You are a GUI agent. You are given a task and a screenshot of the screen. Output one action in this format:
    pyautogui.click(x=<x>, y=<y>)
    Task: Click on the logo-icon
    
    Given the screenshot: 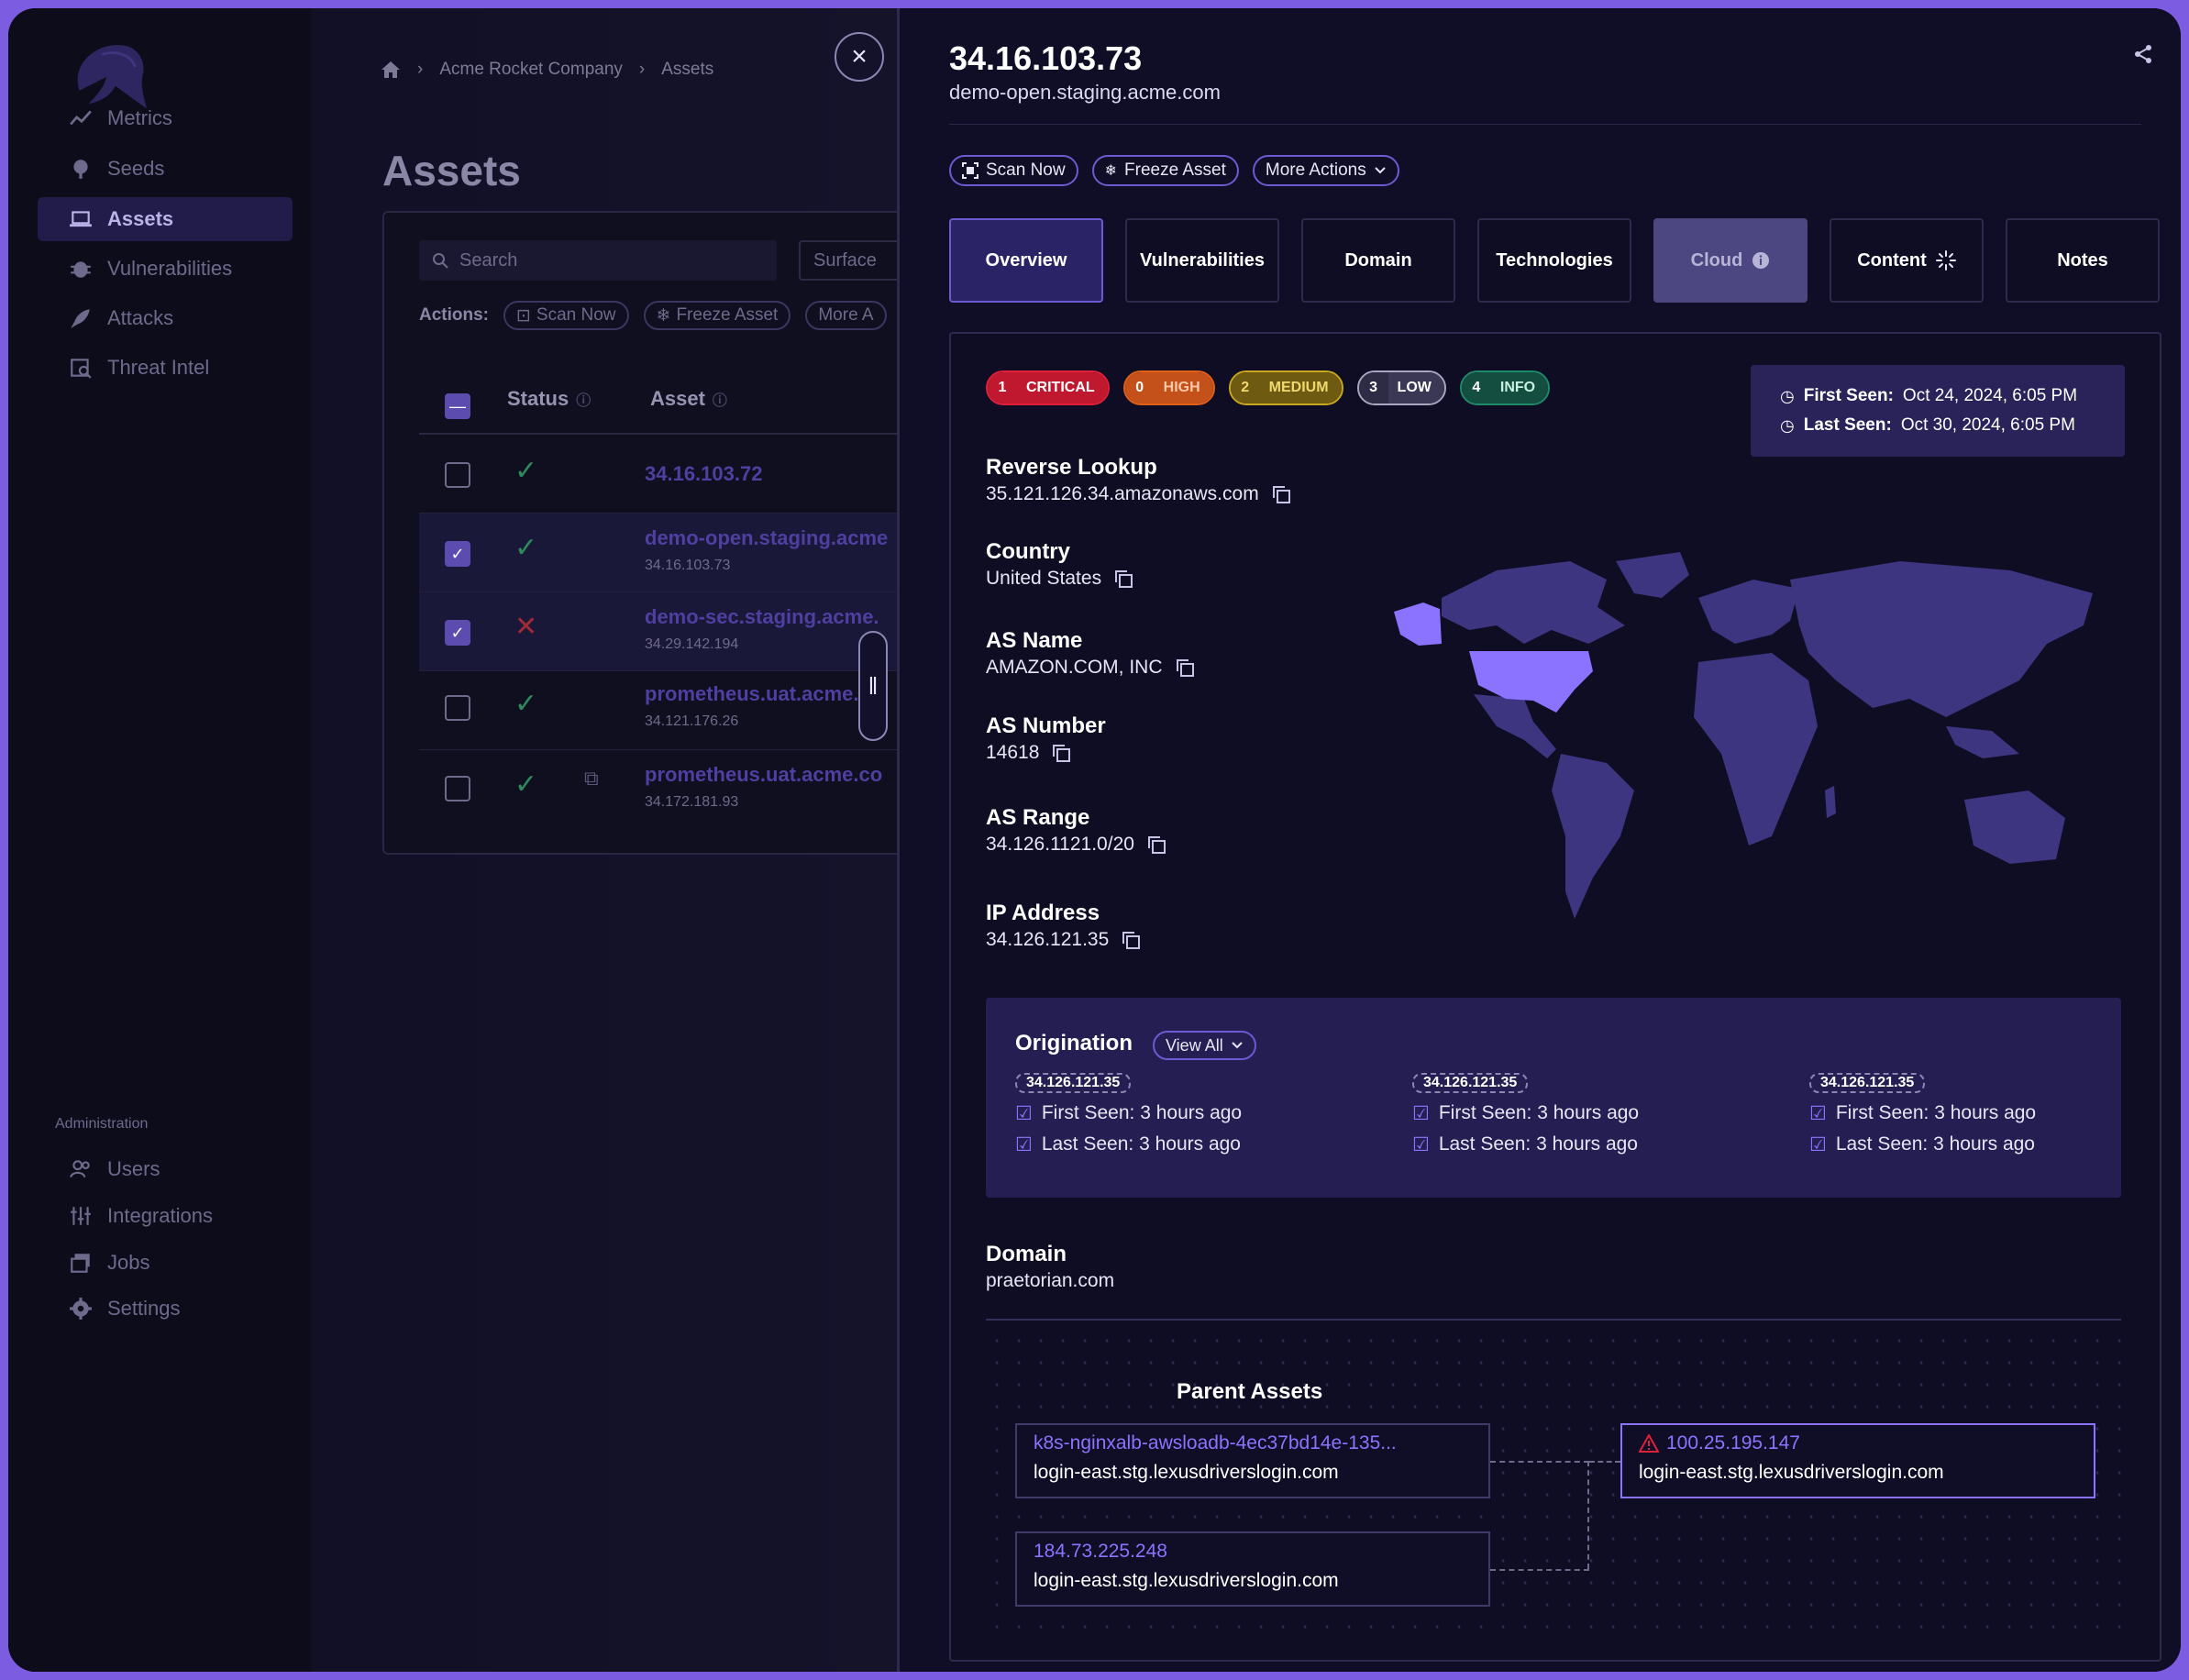 What is the action you would take?
    pyautogui.click(x=106, y=77)
    